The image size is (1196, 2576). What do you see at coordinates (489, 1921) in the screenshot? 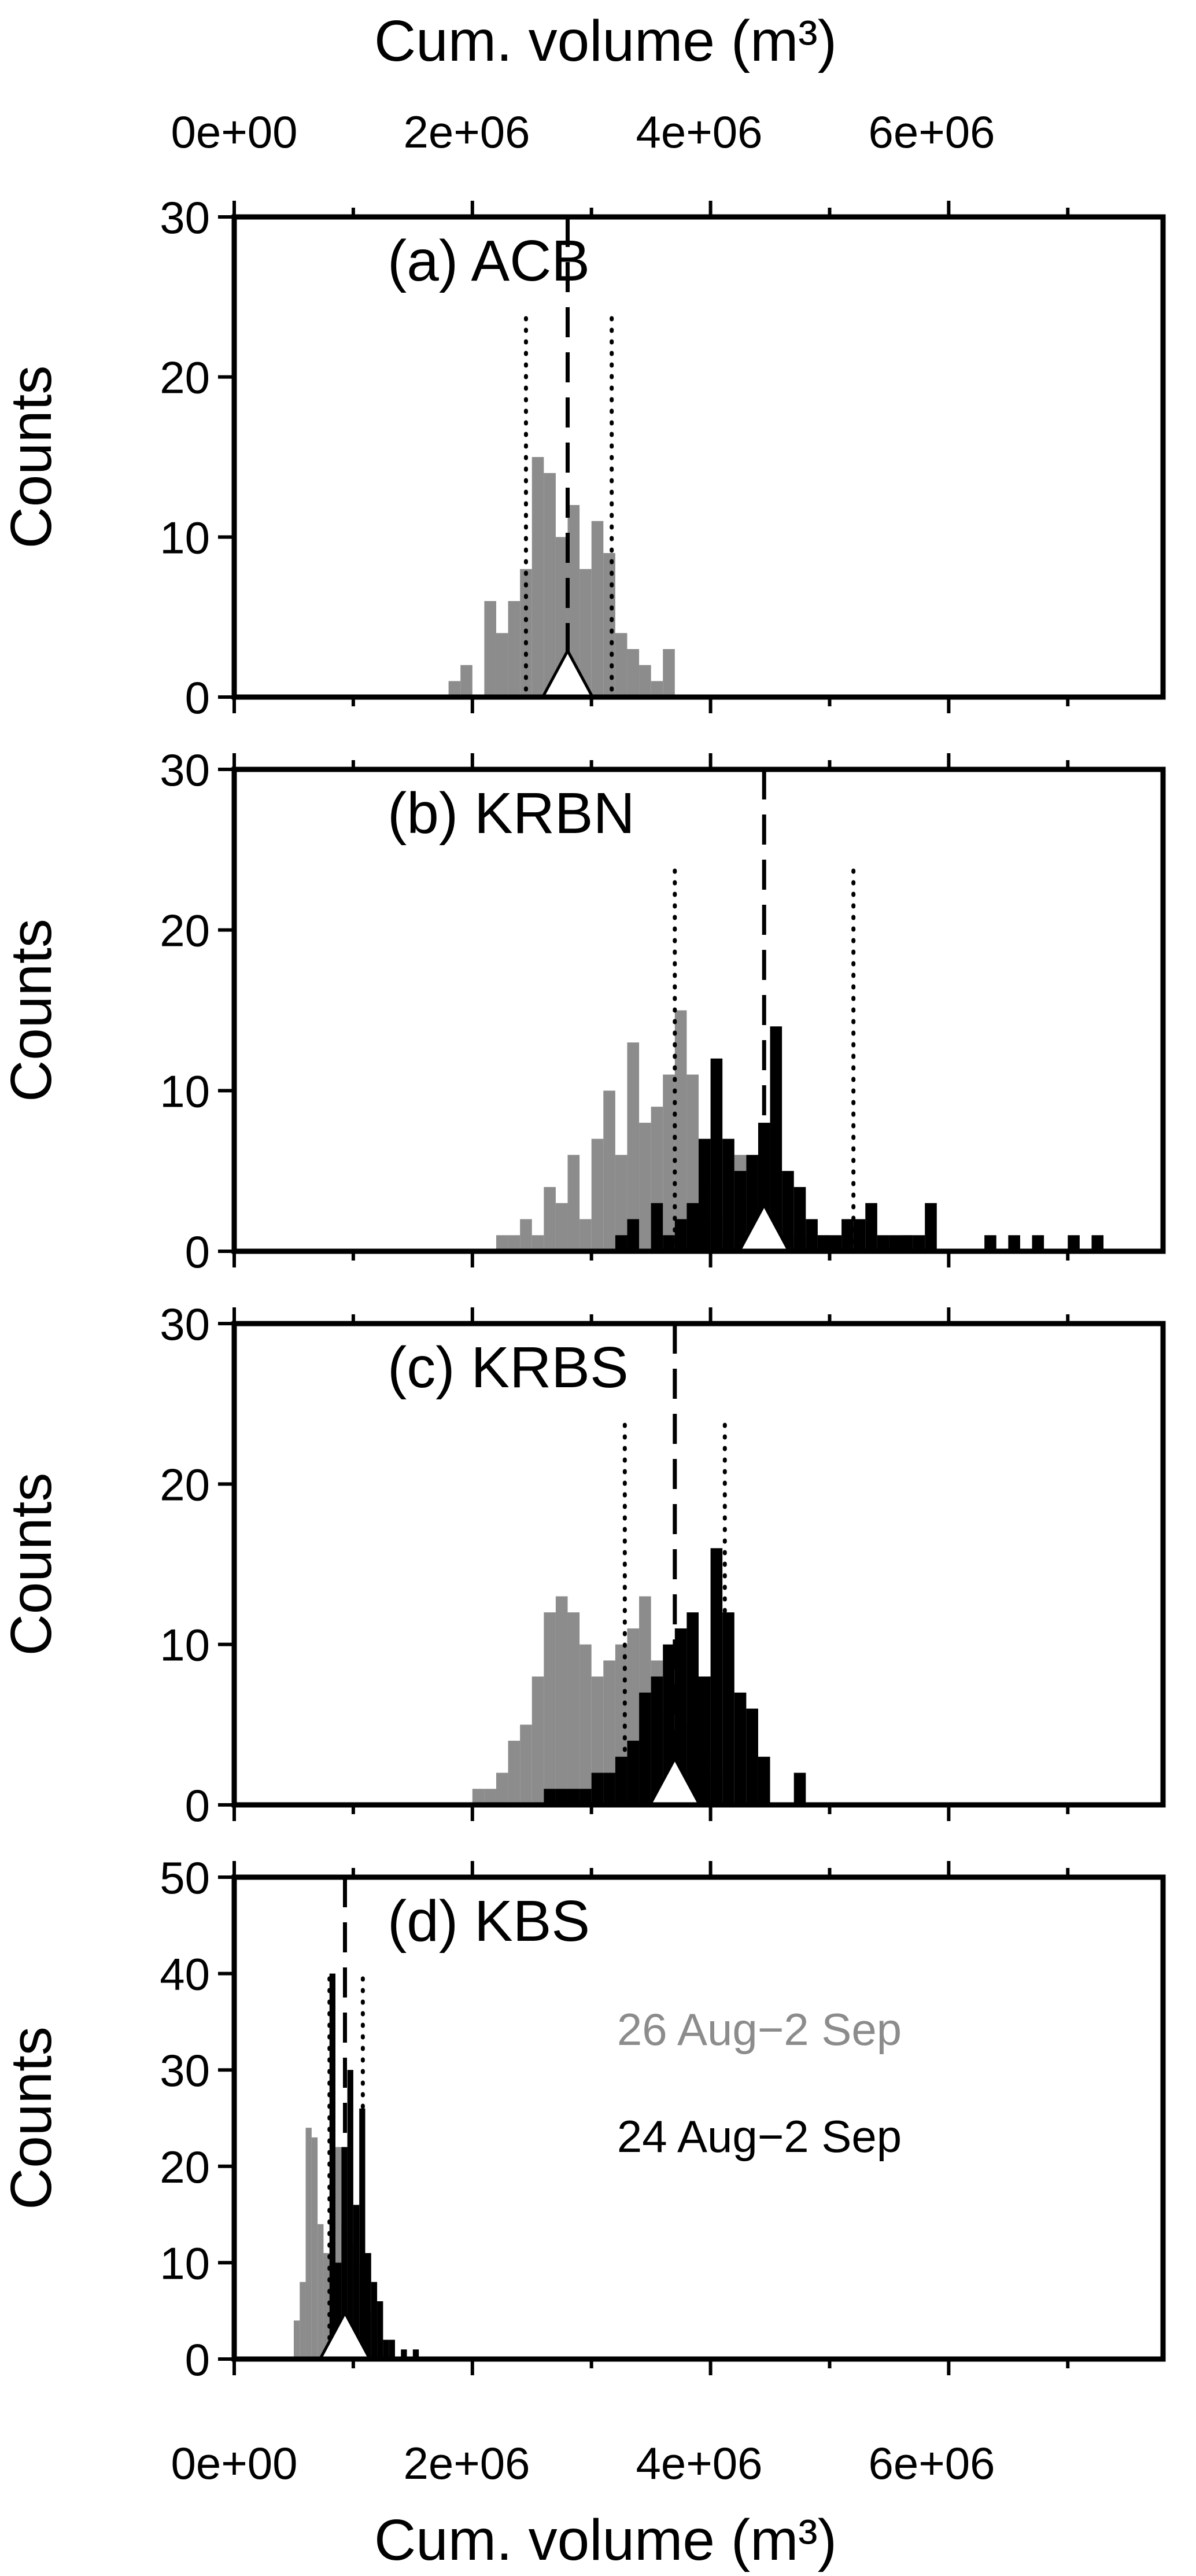
I see `panel-title: (d) KBS` at bounding box center [489, 1921].